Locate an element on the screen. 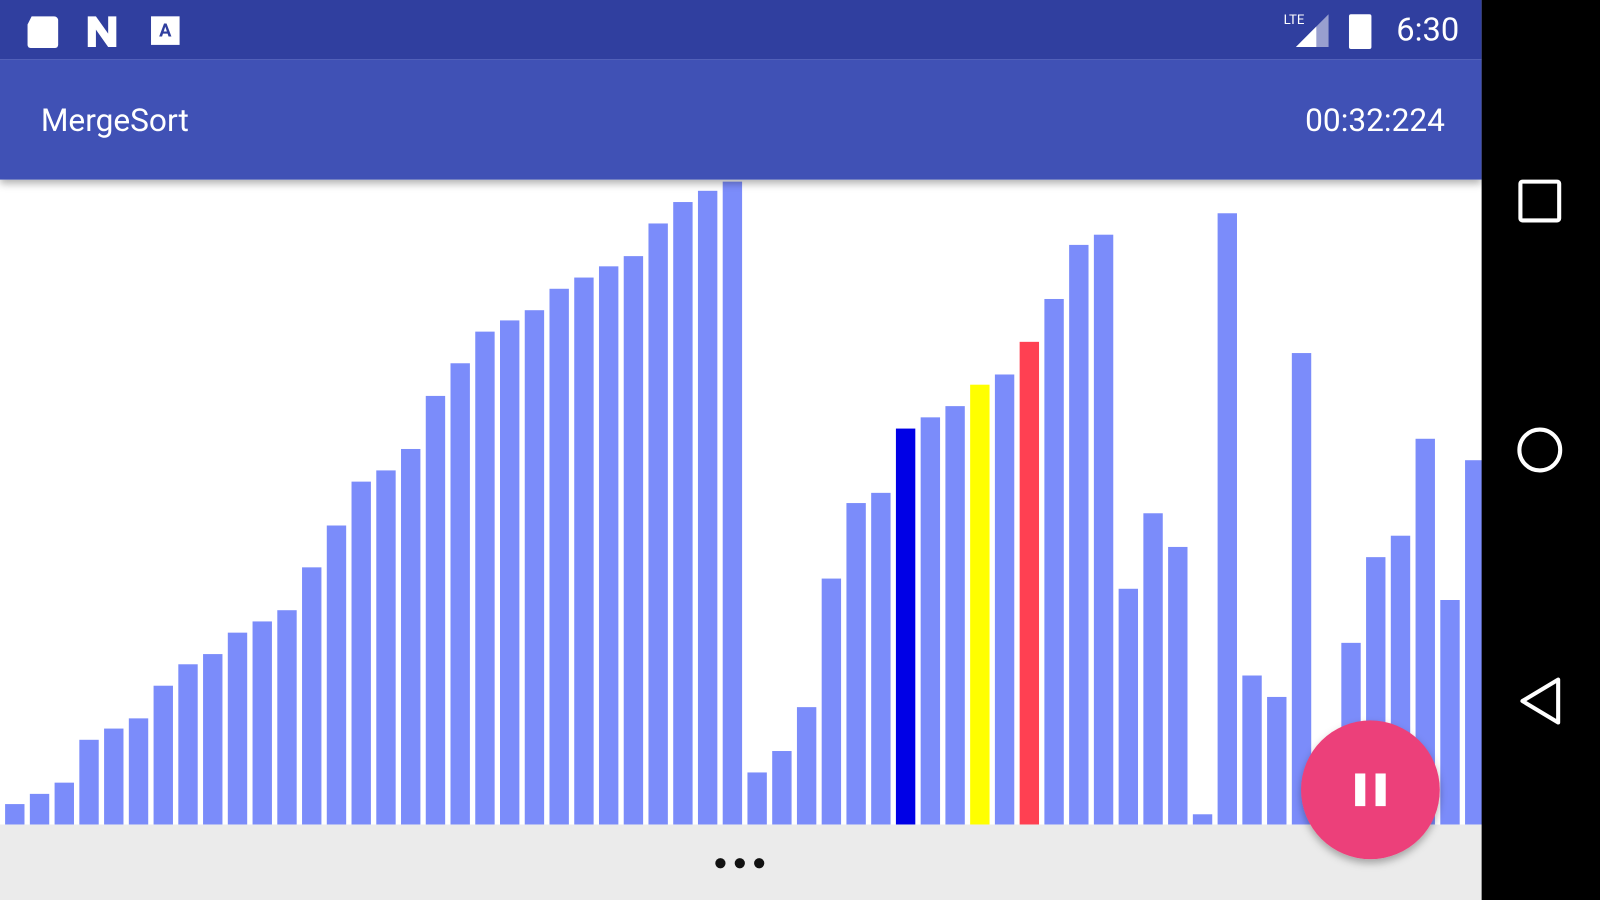 This screenshot has height=900, width=1600. a-icon is located at coordinates (165, 30).